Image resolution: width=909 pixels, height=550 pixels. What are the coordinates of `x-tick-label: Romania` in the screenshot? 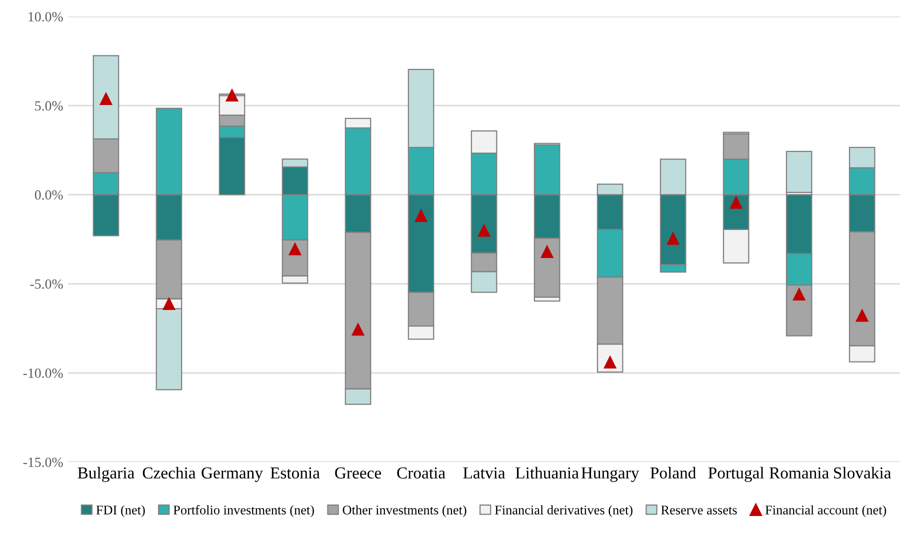 It's located at (799, 473).